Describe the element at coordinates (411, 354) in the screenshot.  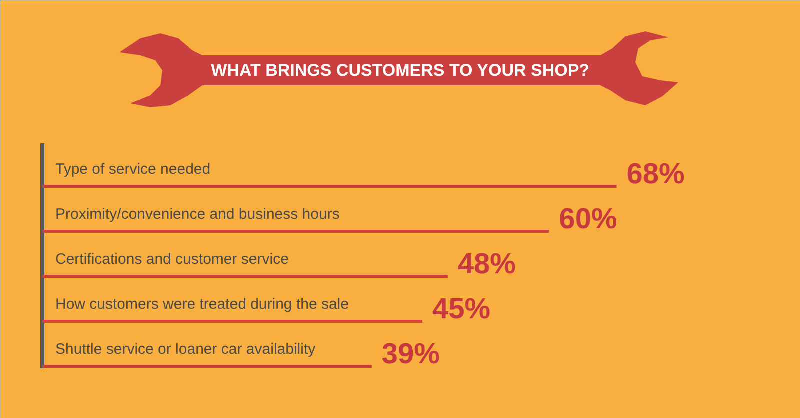
I see `data-label: 39%` at that location.